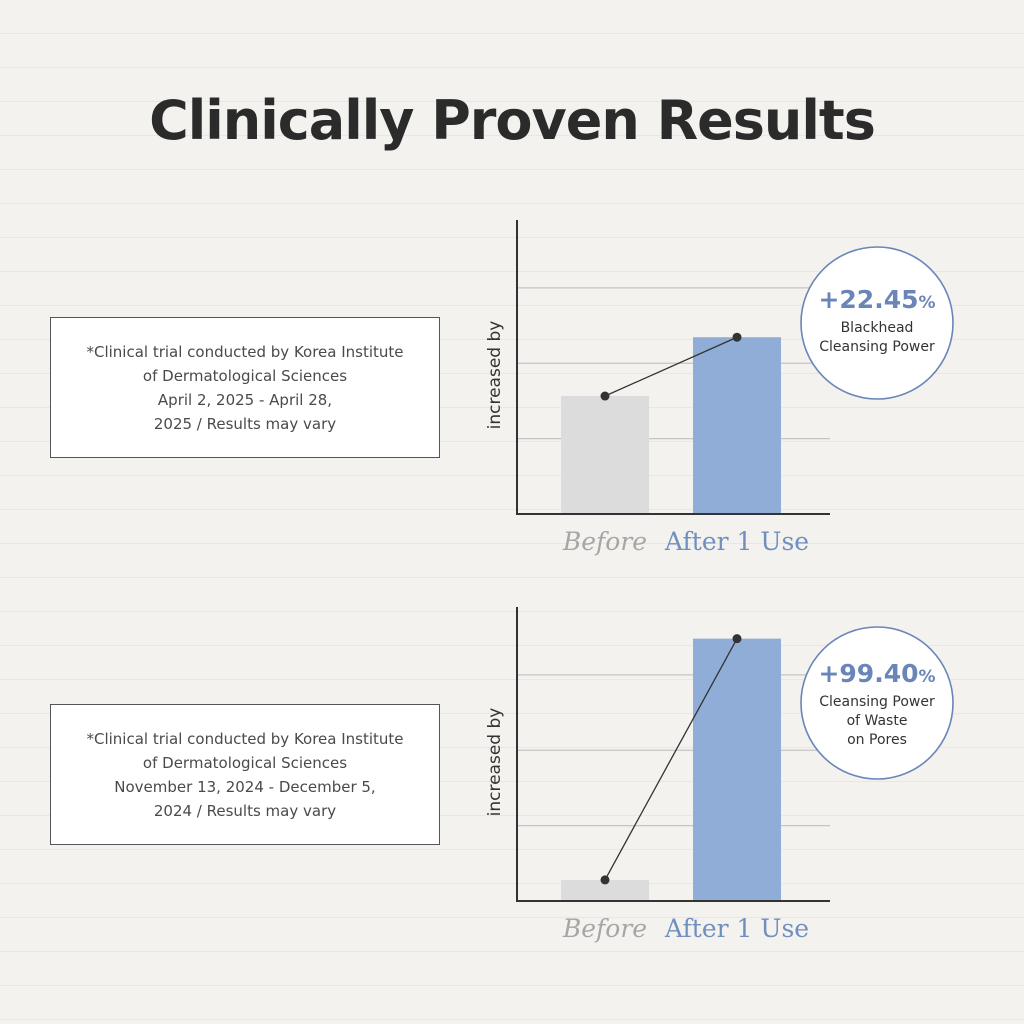 Image resolution: width=1024 pixels, height=1024 pixels. What do you see at coordinates (876, 299) in the screenshot?
I see `badge-value: +22.45%` at bounding box center [876, 299].